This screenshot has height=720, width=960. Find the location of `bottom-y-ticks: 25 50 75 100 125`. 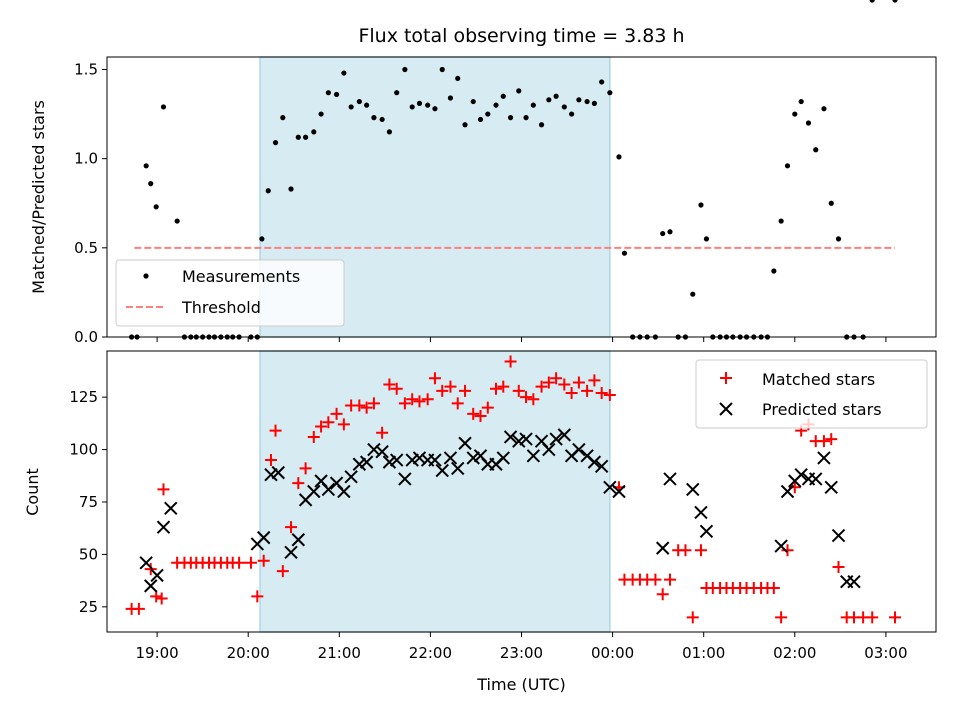

bottom-y-ticks: 25 50 75 100 125 is located at coordinates (88, 502).